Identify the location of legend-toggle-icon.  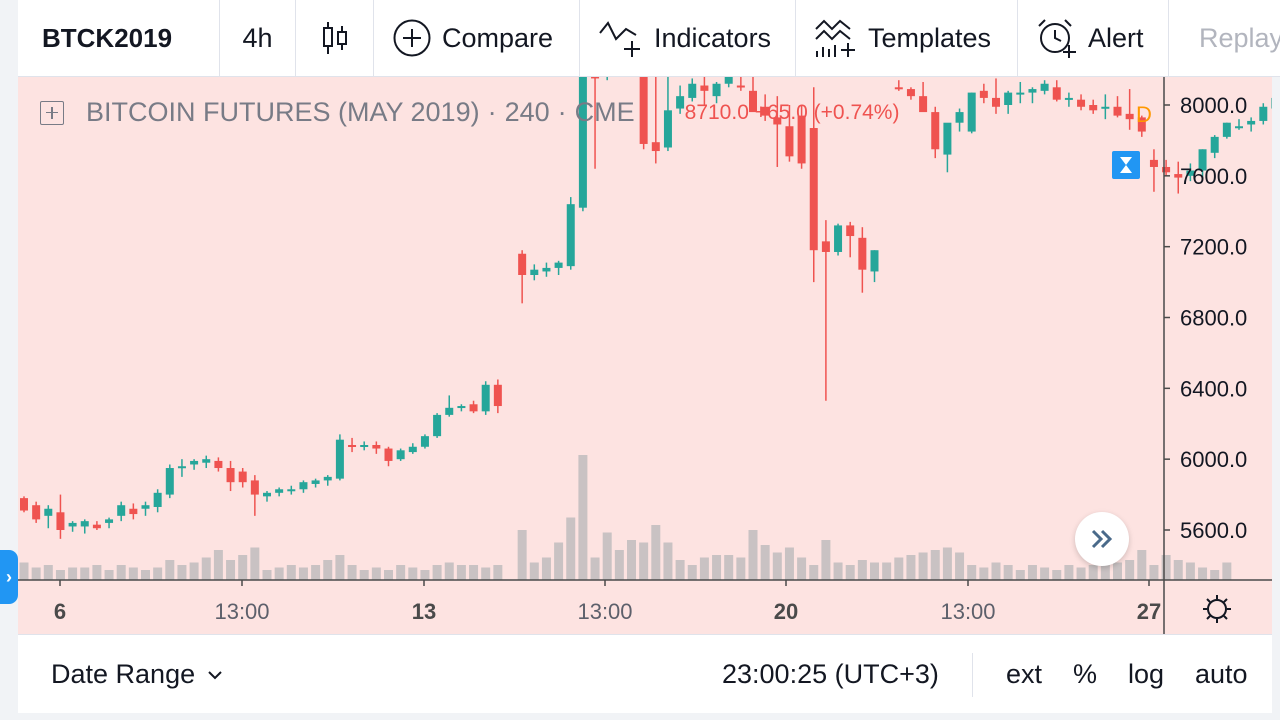
(52, 112).